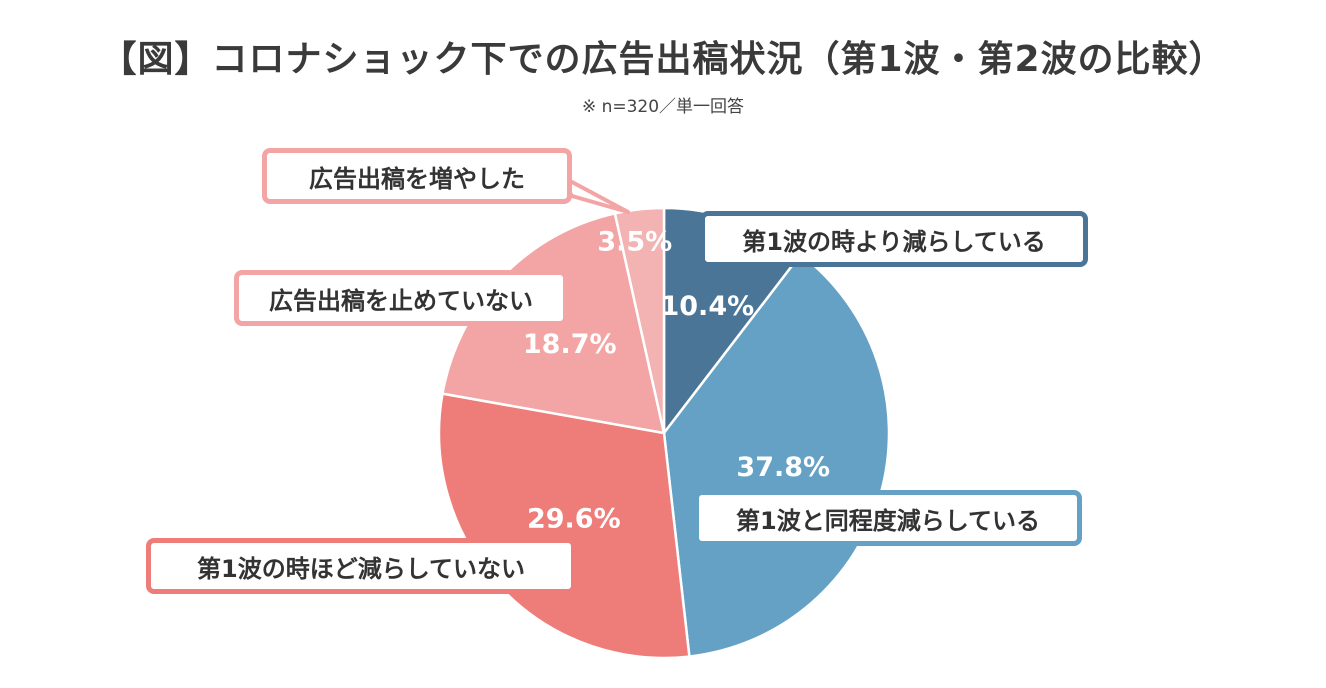  I want to click on slice-value-labels: 10.4% 37.8% 29.6% 18.7% 3.5%, so click(676, 381).